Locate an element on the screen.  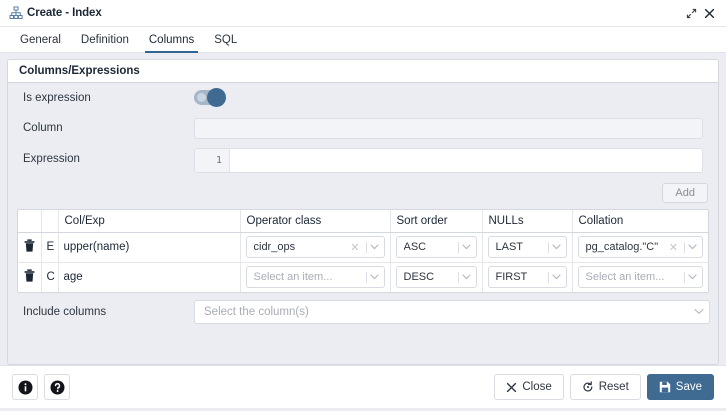
close-button: Close is located at coordinates (529, 387).